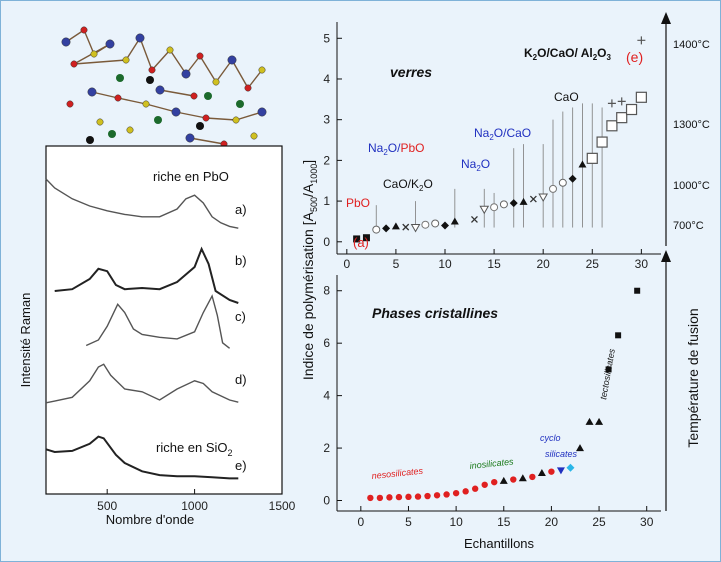 The image size is (721, 562). Describe the element at coordinates (241, 260) in the screenshot. I see `raman-curve-label-b: b)` at that location.